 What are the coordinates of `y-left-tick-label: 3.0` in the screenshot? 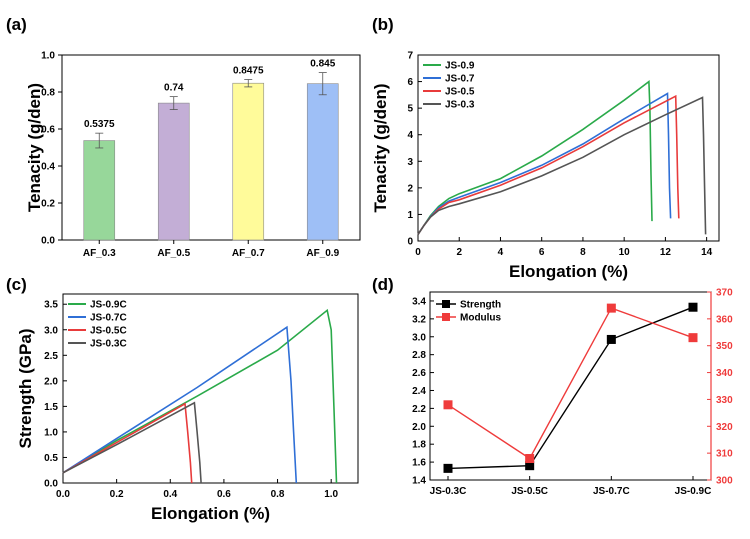 It's located at (419, 337).